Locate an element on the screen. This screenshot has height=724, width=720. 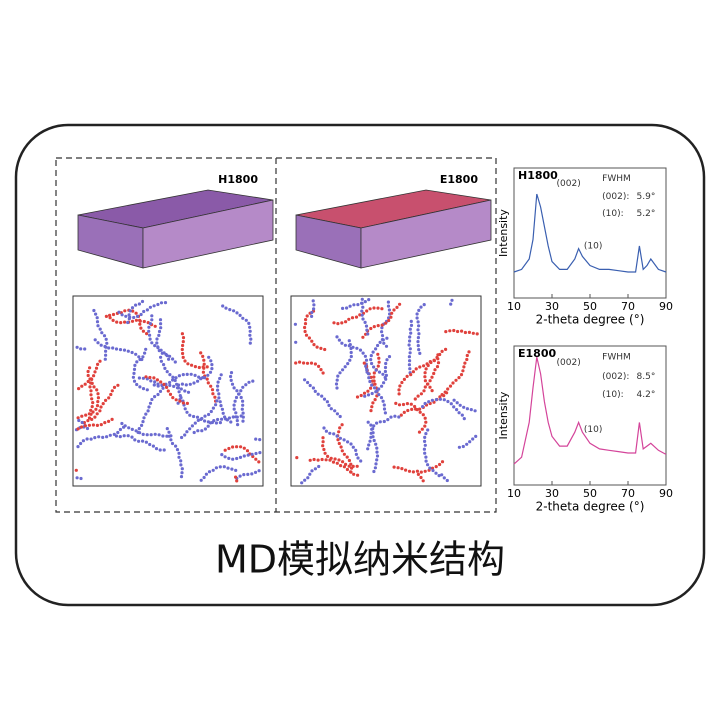
panel-label: H1800 is located at coordinates (238, 179).